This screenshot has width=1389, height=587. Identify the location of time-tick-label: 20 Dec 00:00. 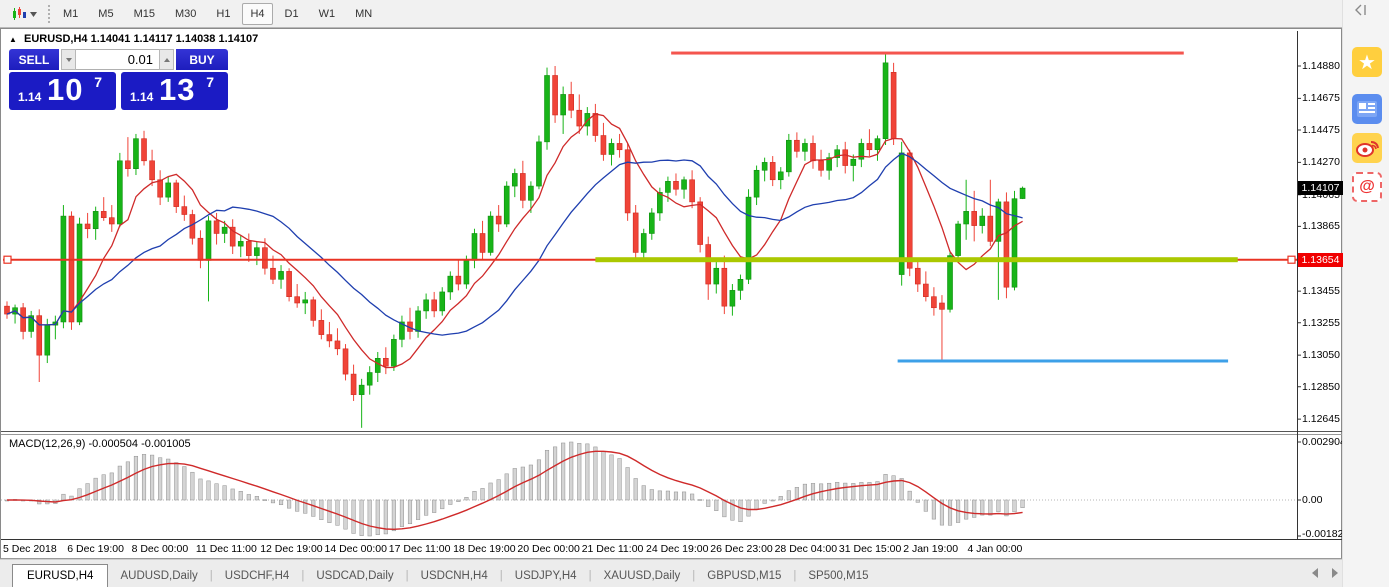
(548, 549).